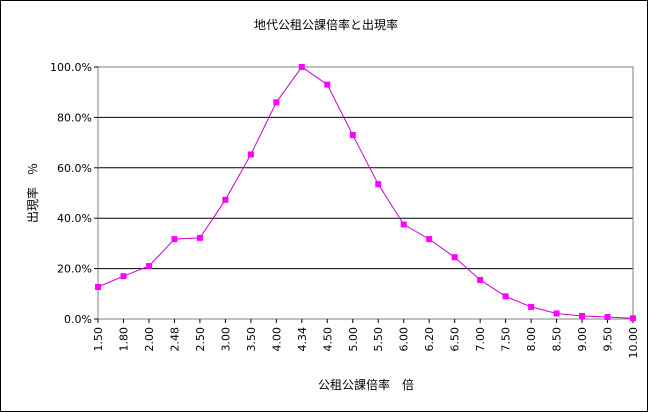 The image size is (648, 412). Describe the element at coordinates (98, 339) in the screenshot. I see `x-tick-label: 1.50` at that location.